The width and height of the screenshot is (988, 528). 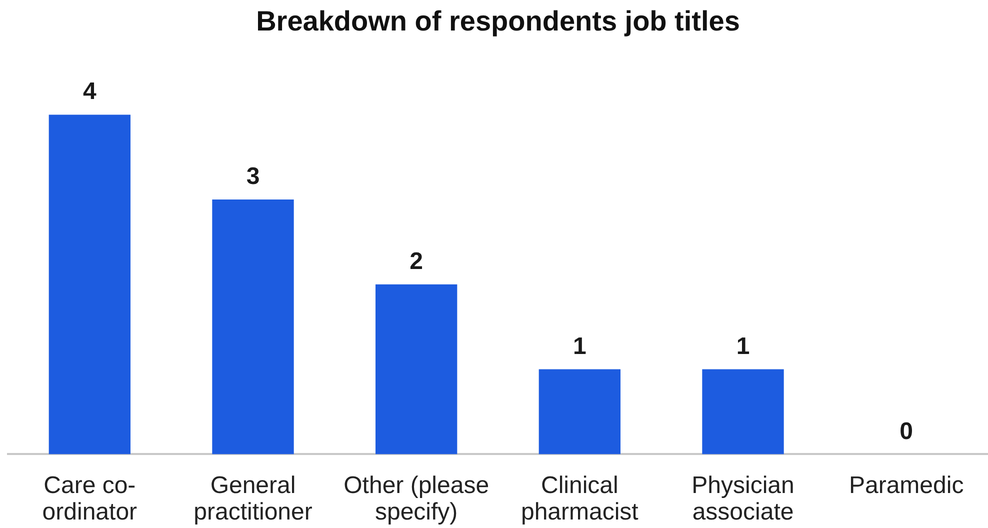 I want to click on data-label: 3, so click(x=253, y=176).